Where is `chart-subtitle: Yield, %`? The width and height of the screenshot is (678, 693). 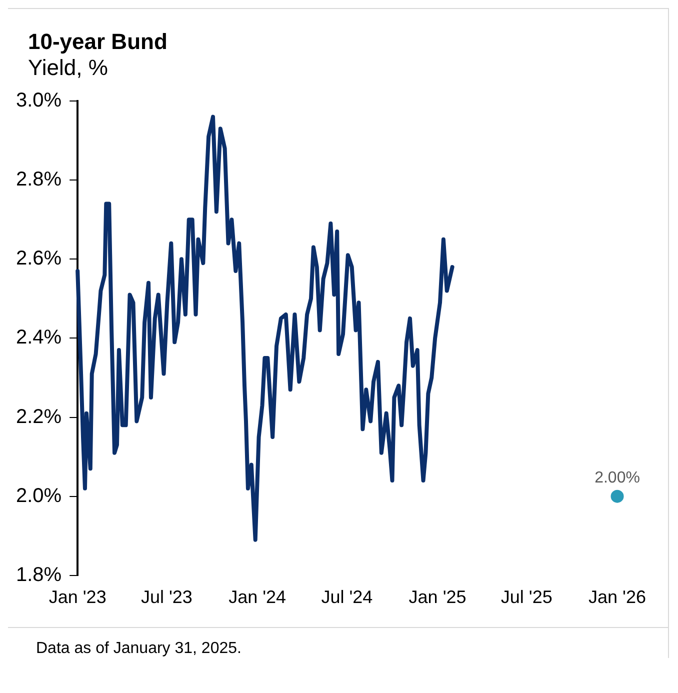 chart-subtitle: Yield, % is located at coordinates (68, 68).